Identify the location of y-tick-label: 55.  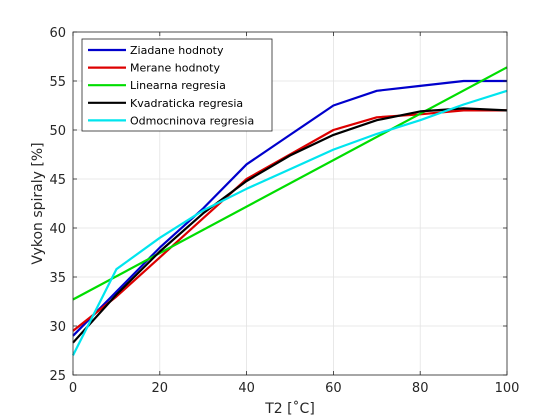
(57, 82).